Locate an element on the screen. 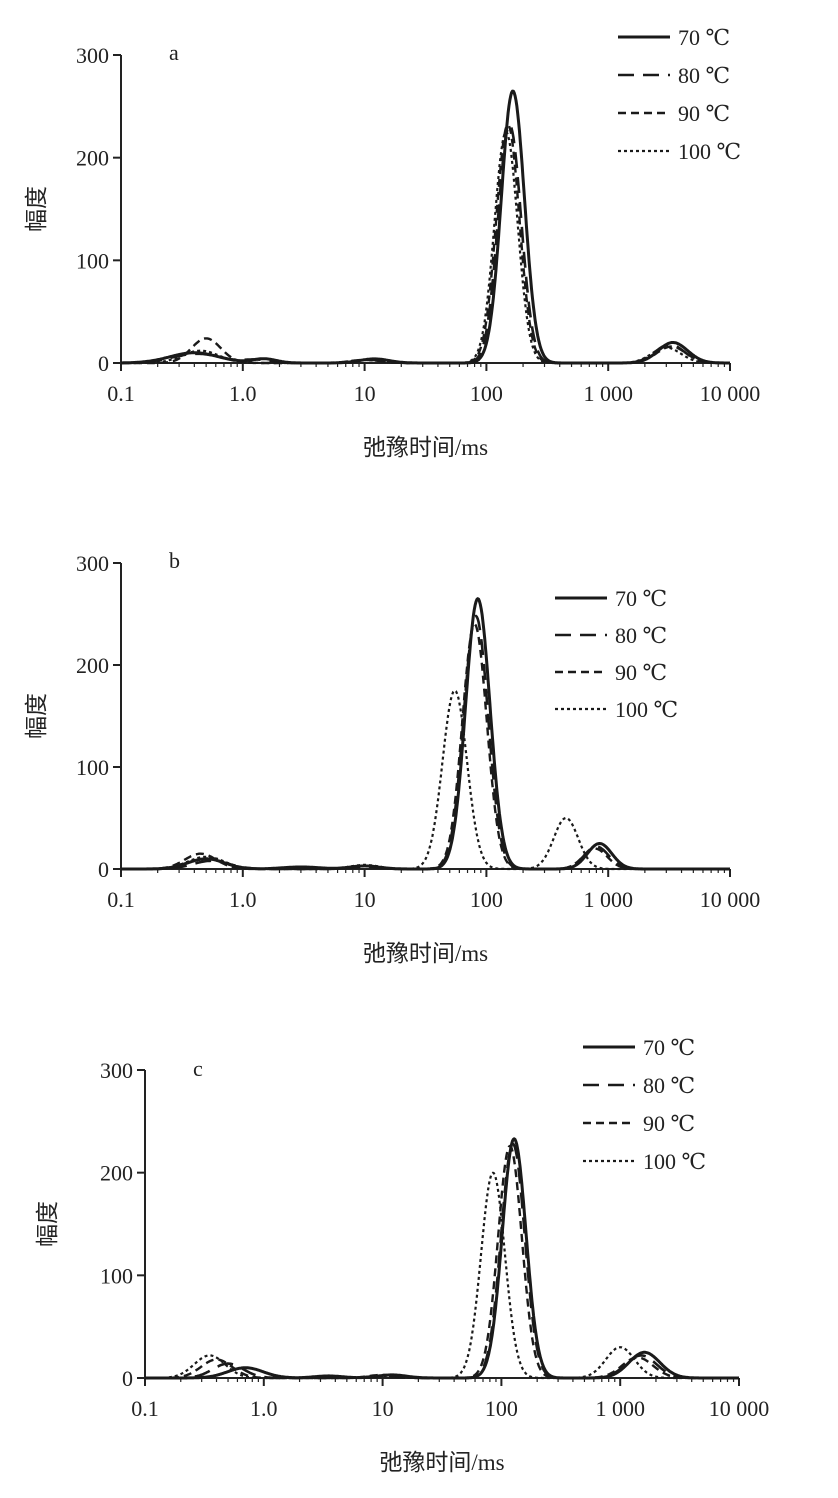 The width and height of the screenshot is (838, 1498). panel-tag: a is located at coordinates (174, 52).